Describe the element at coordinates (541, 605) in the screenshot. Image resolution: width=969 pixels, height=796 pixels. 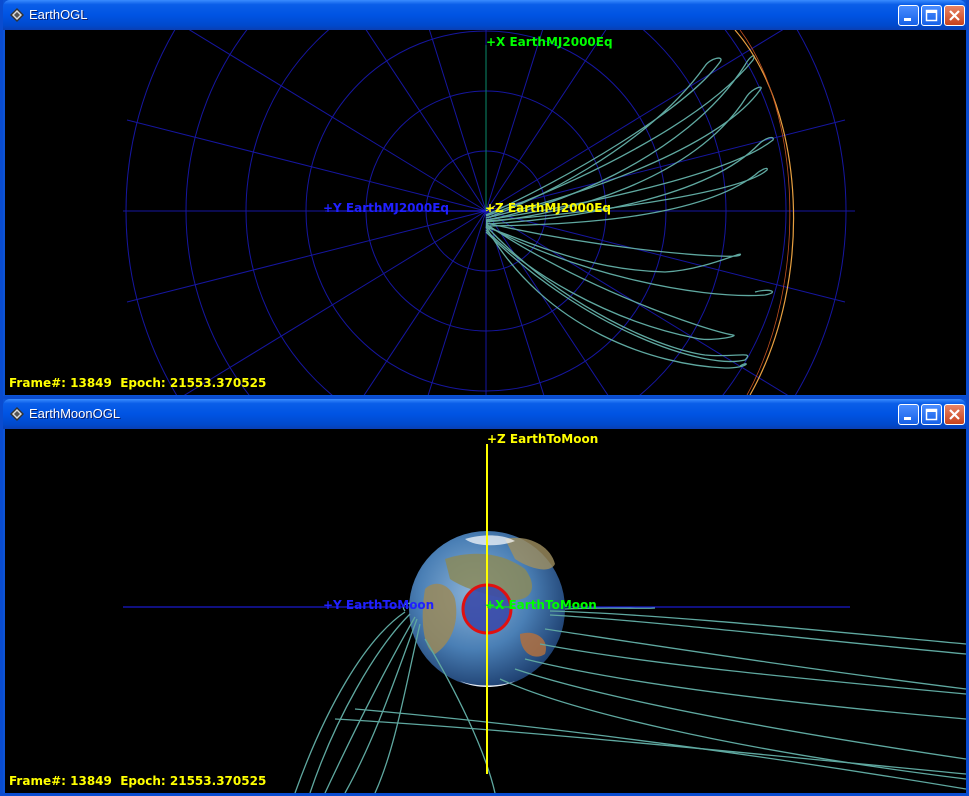
I see `x-axis-label: +X EarthToMoon` at that location.